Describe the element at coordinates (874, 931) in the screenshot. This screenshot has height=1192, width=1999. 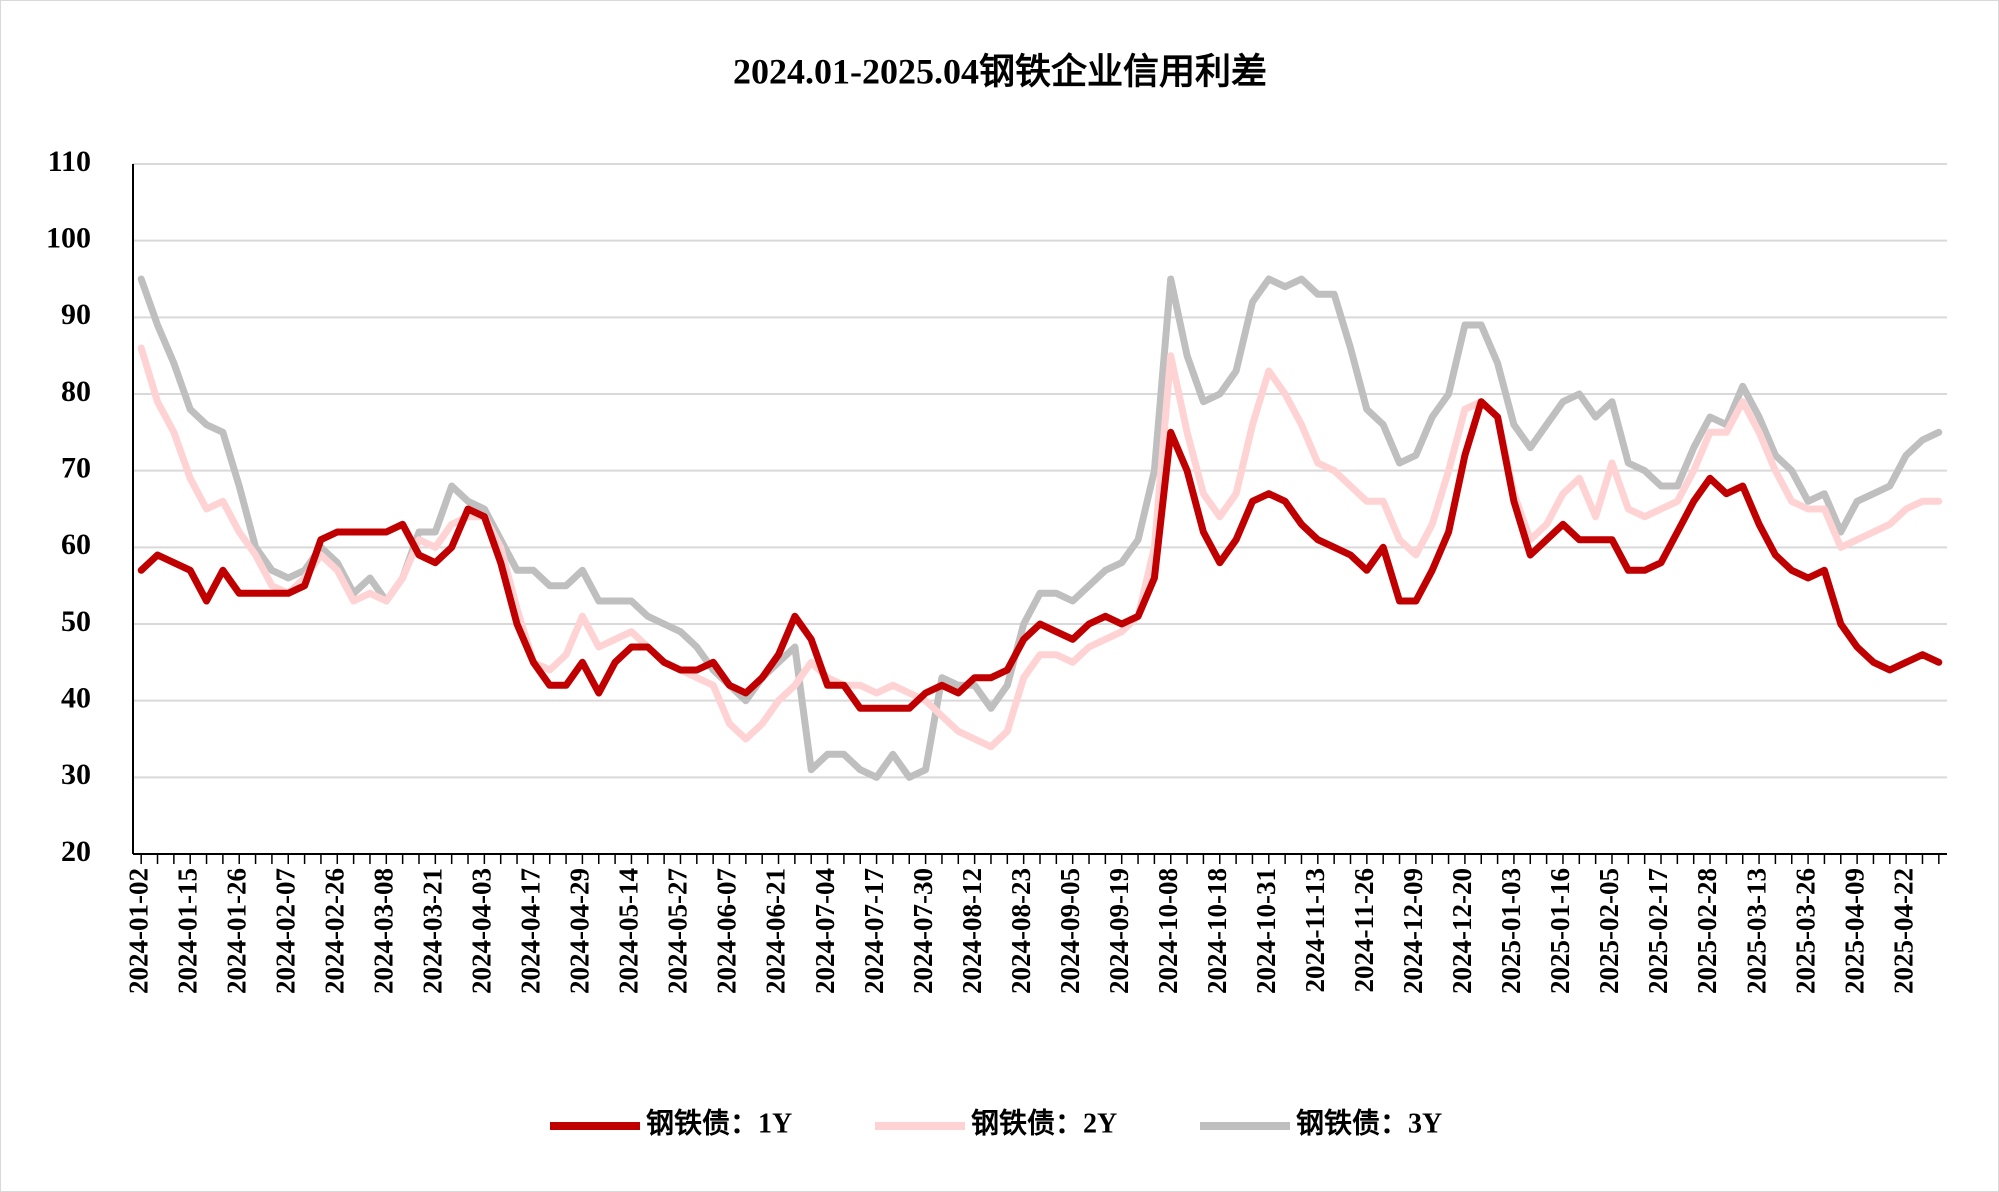
I see `x-tick-label: 2024-07-17` at that location.